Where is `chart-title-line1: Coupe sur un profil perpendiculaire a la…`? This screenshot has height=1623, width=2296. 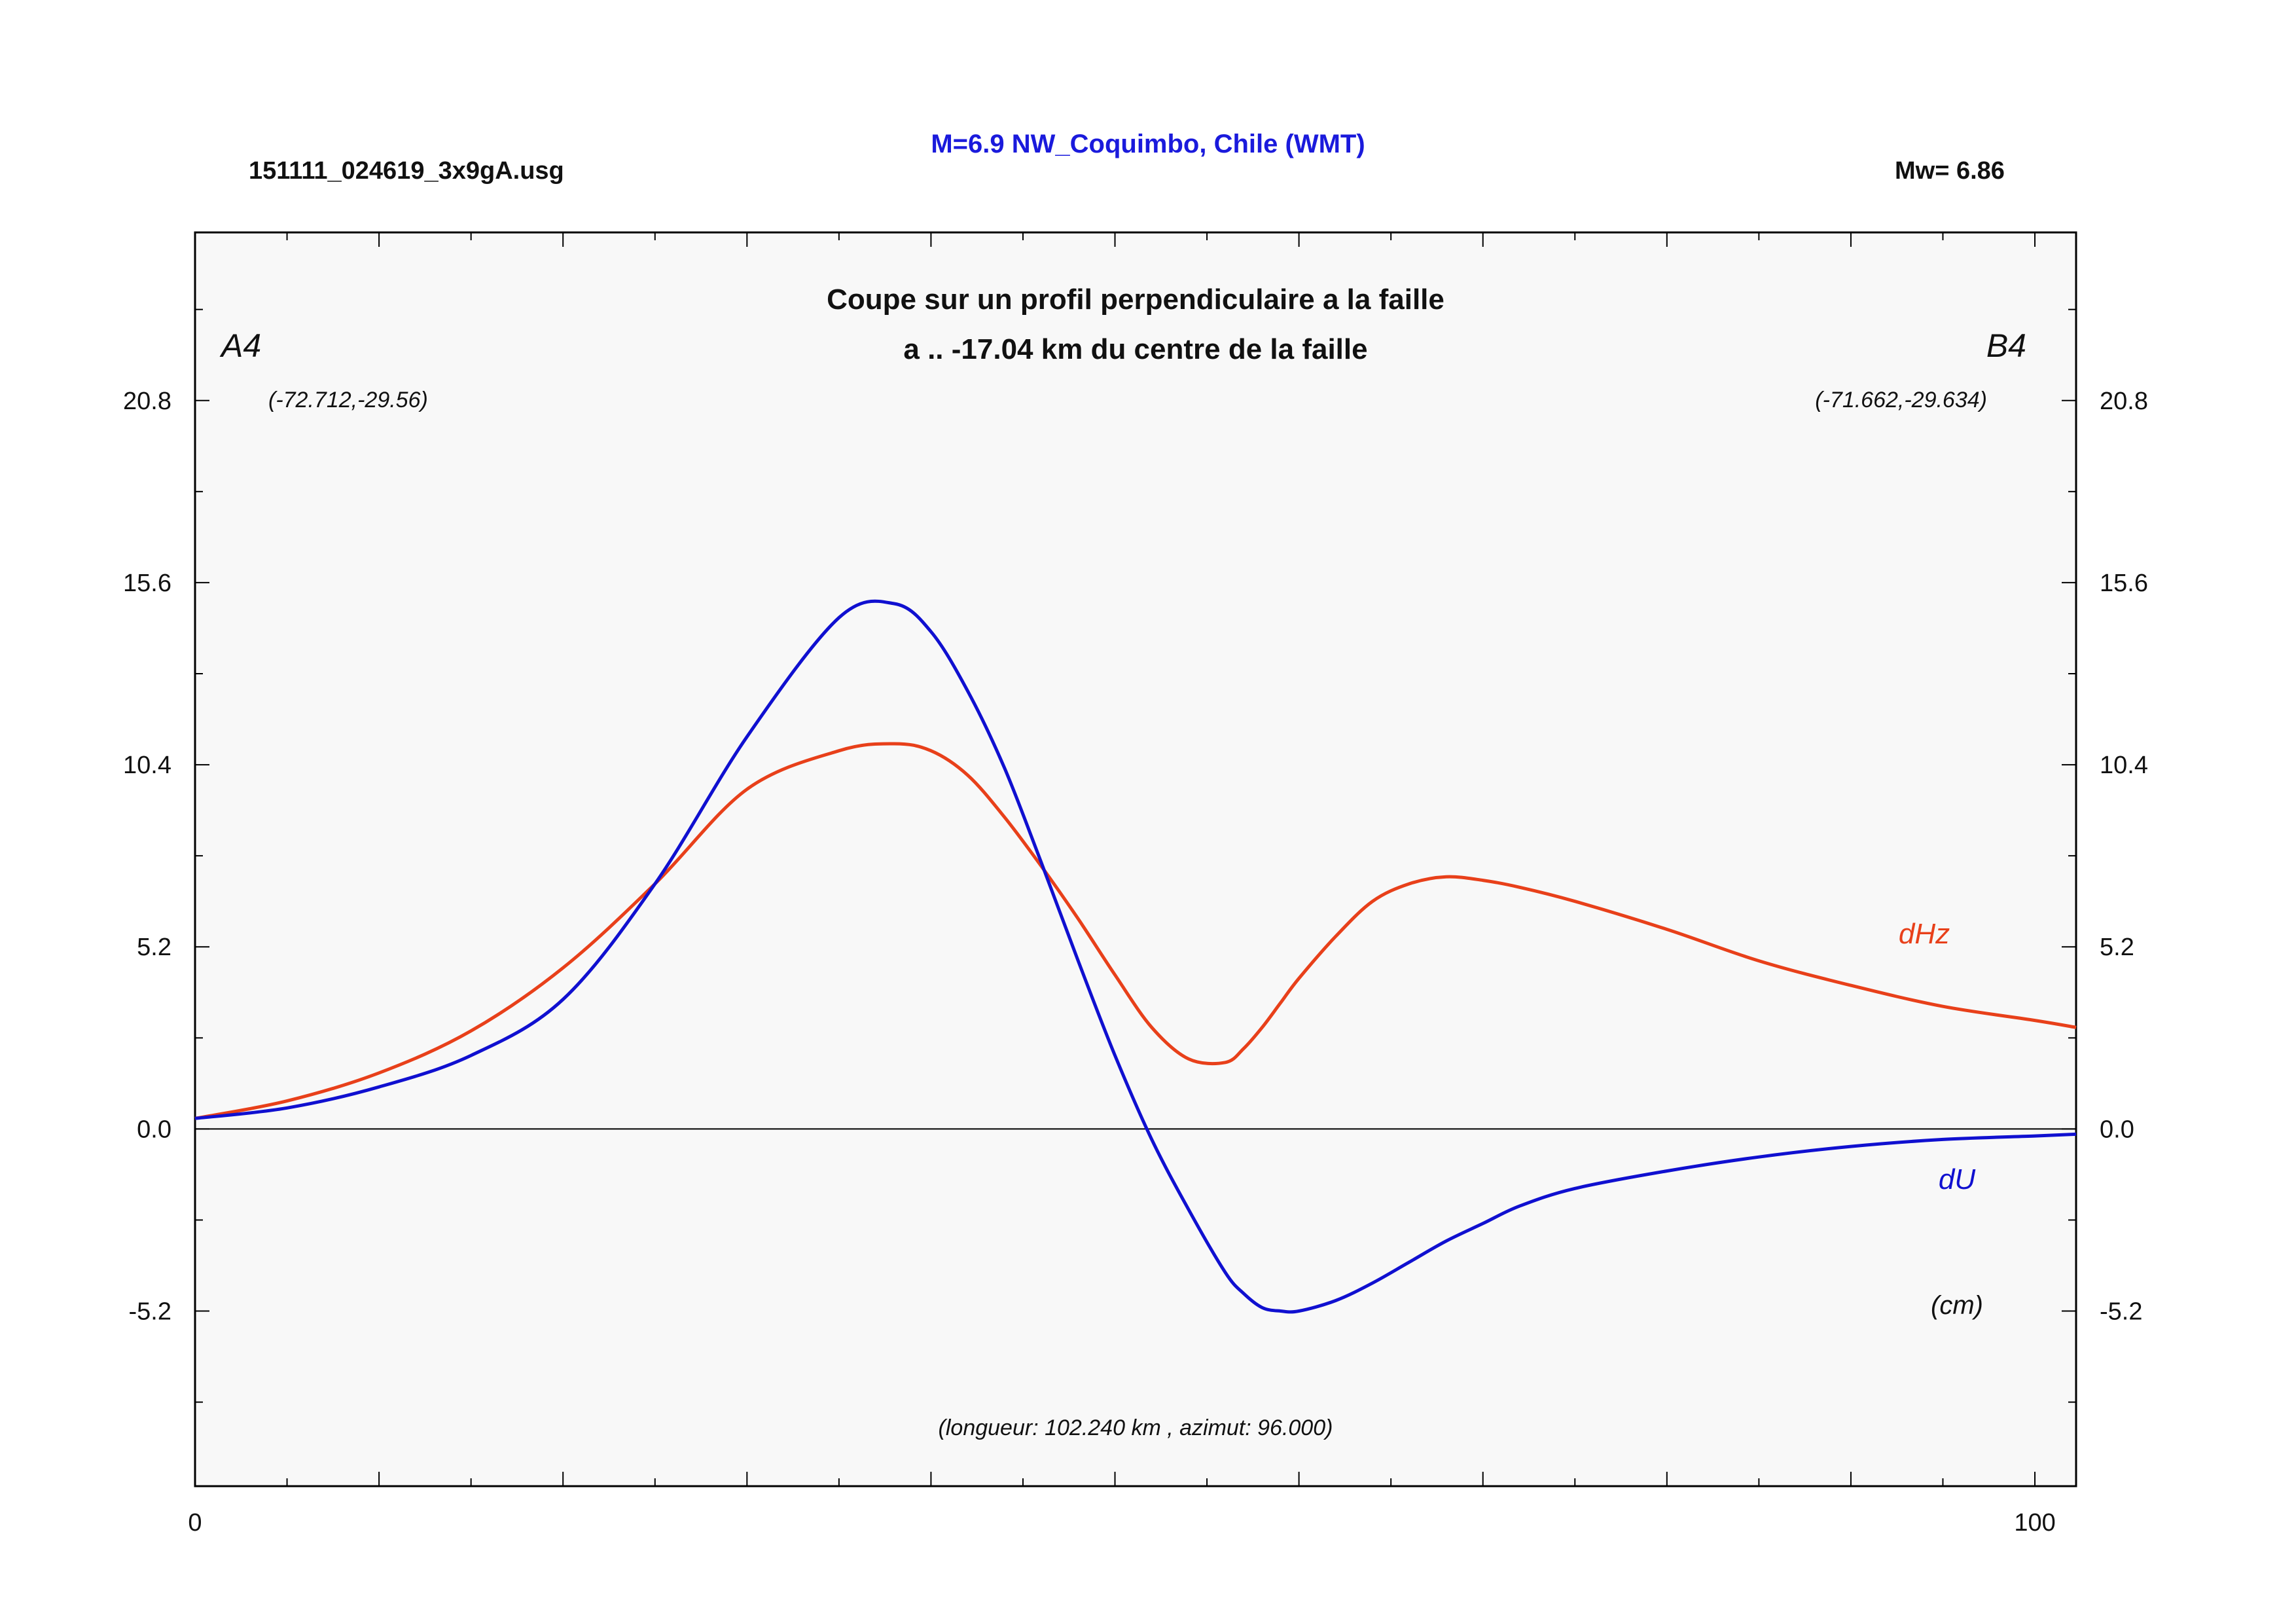
chart-title-line1: Coupe sur un profil perpendiculaire a la… is located at coordinates (1135, 299).